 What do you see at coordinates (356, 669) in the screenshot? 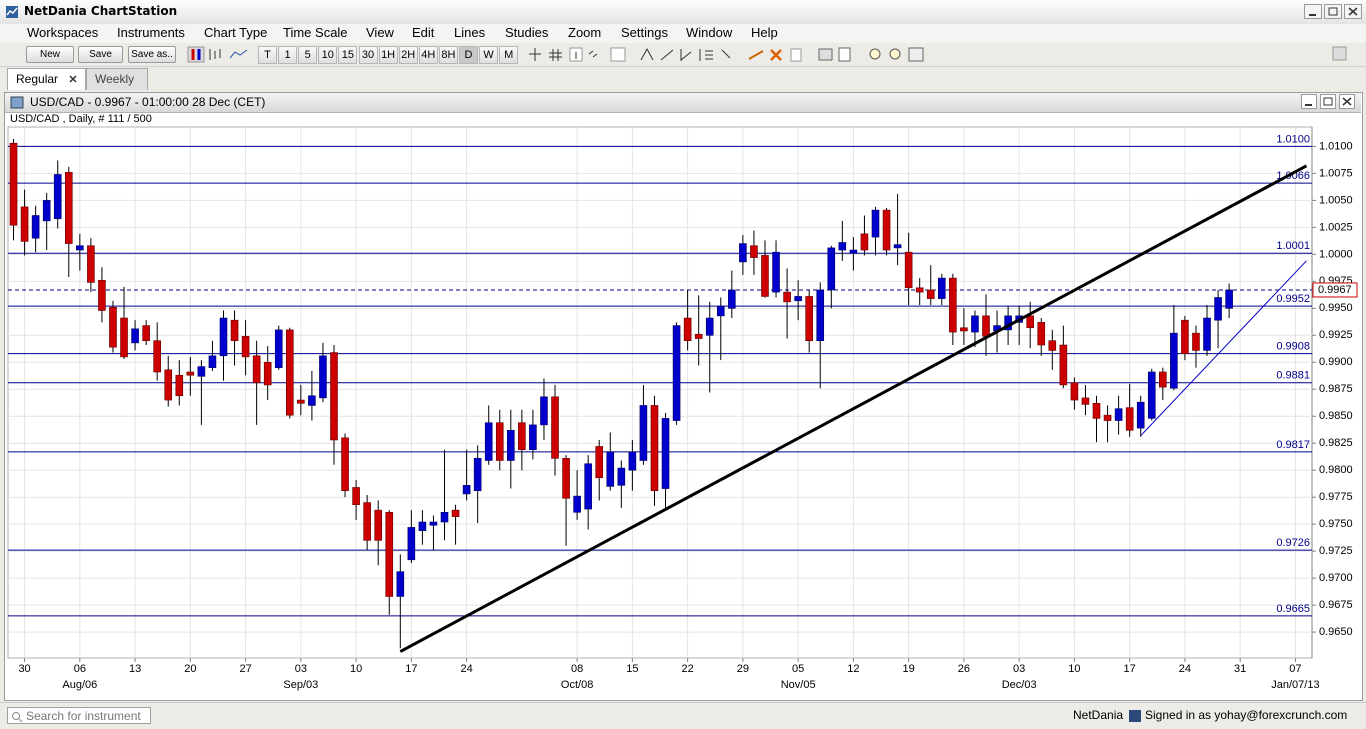
I see `x-tick-label: 10` at bounding box center [356, 669].